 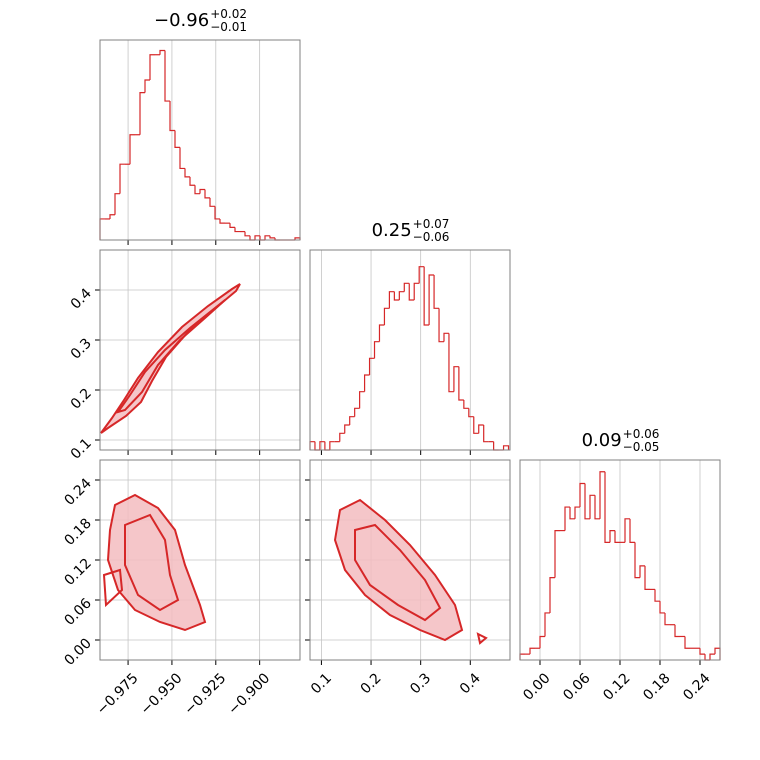 I want to click on x-tick-label: 0.06, so click(x=576, y=686).